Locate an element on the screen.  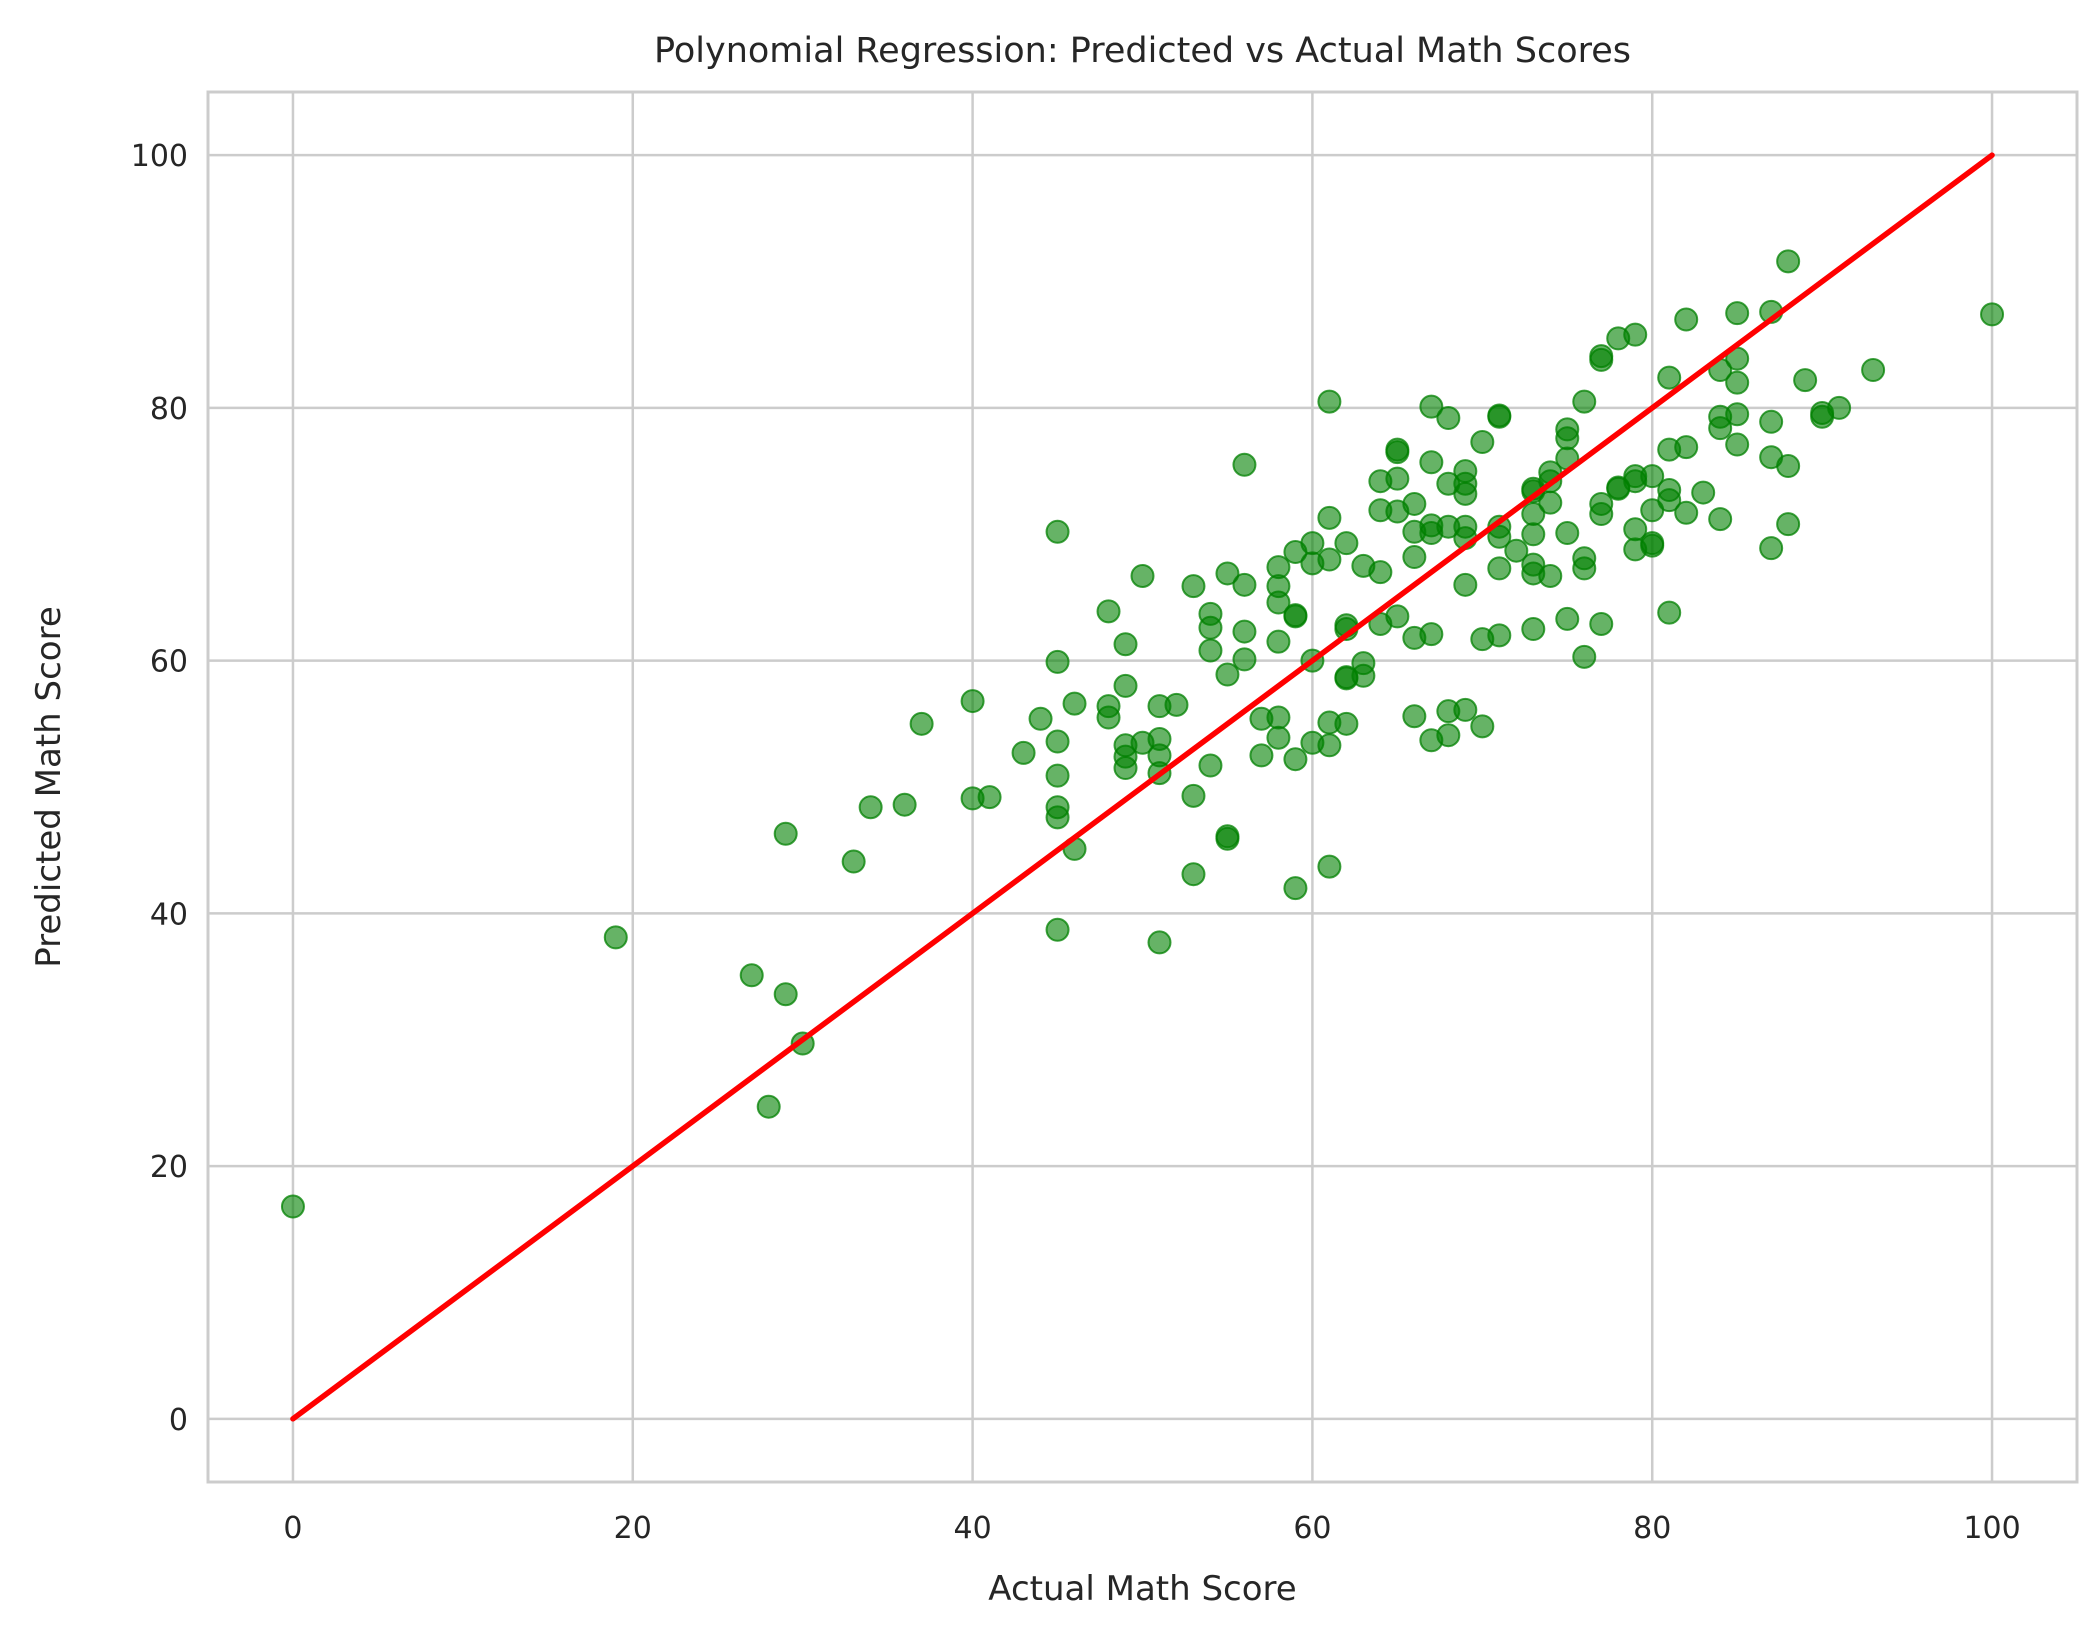
x-tick-label: 40 is located at coordinates (972, 1528).